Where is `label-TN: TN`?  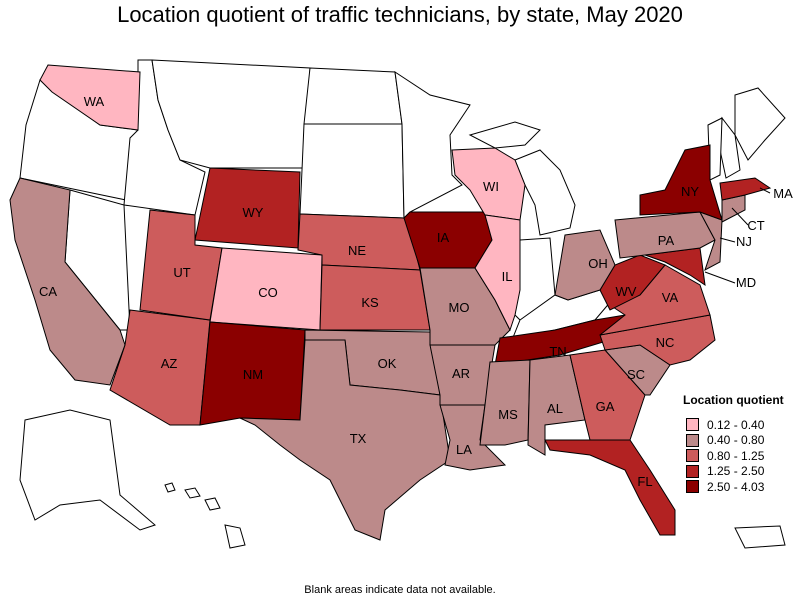 label-TN: TN is located at coordinates (557, 351).